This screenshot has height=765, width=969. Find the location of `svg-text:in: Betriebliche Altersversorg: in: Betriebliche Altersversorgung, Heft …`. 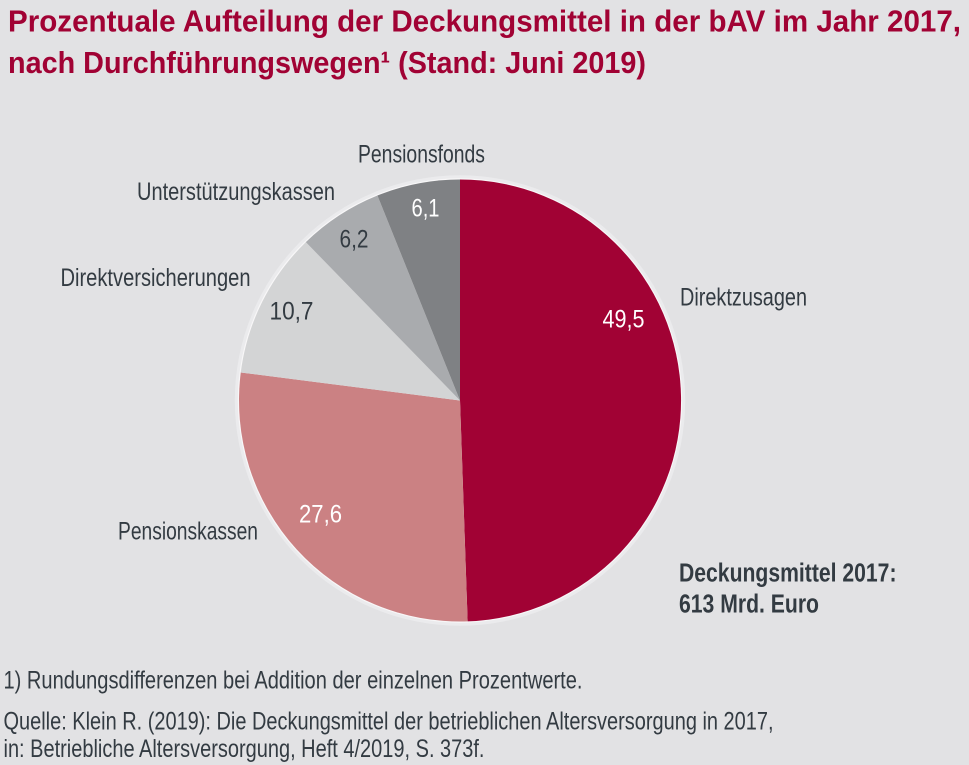

svg-text:in: Betriebliche Altersversorg: in: Betriebliche Altersversorgung, Heft … is located at coordinates (244, 749).